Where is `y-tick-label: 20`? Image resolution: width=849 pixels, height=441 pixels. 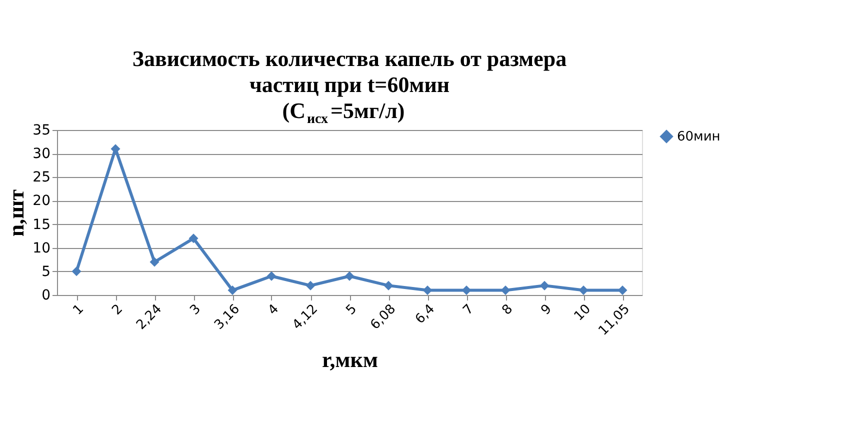
y-tick-label: 20 is located at coordinates (41, 201).